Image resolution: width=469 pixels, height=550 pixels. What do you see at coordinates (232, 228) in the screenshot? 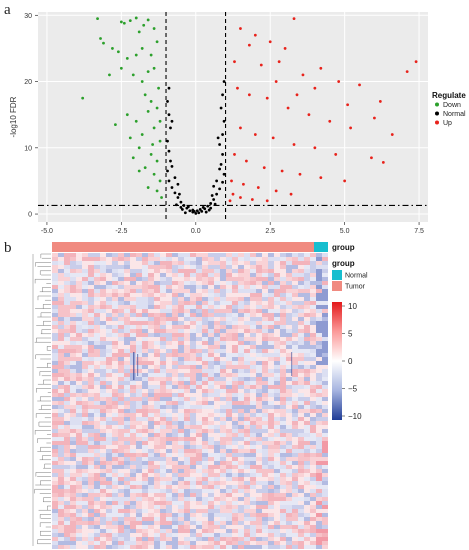
I see `x-tick-labels: -5.0 -2.5 0.0 2.5 5.0 7.5` at bounding box center [232, 228].